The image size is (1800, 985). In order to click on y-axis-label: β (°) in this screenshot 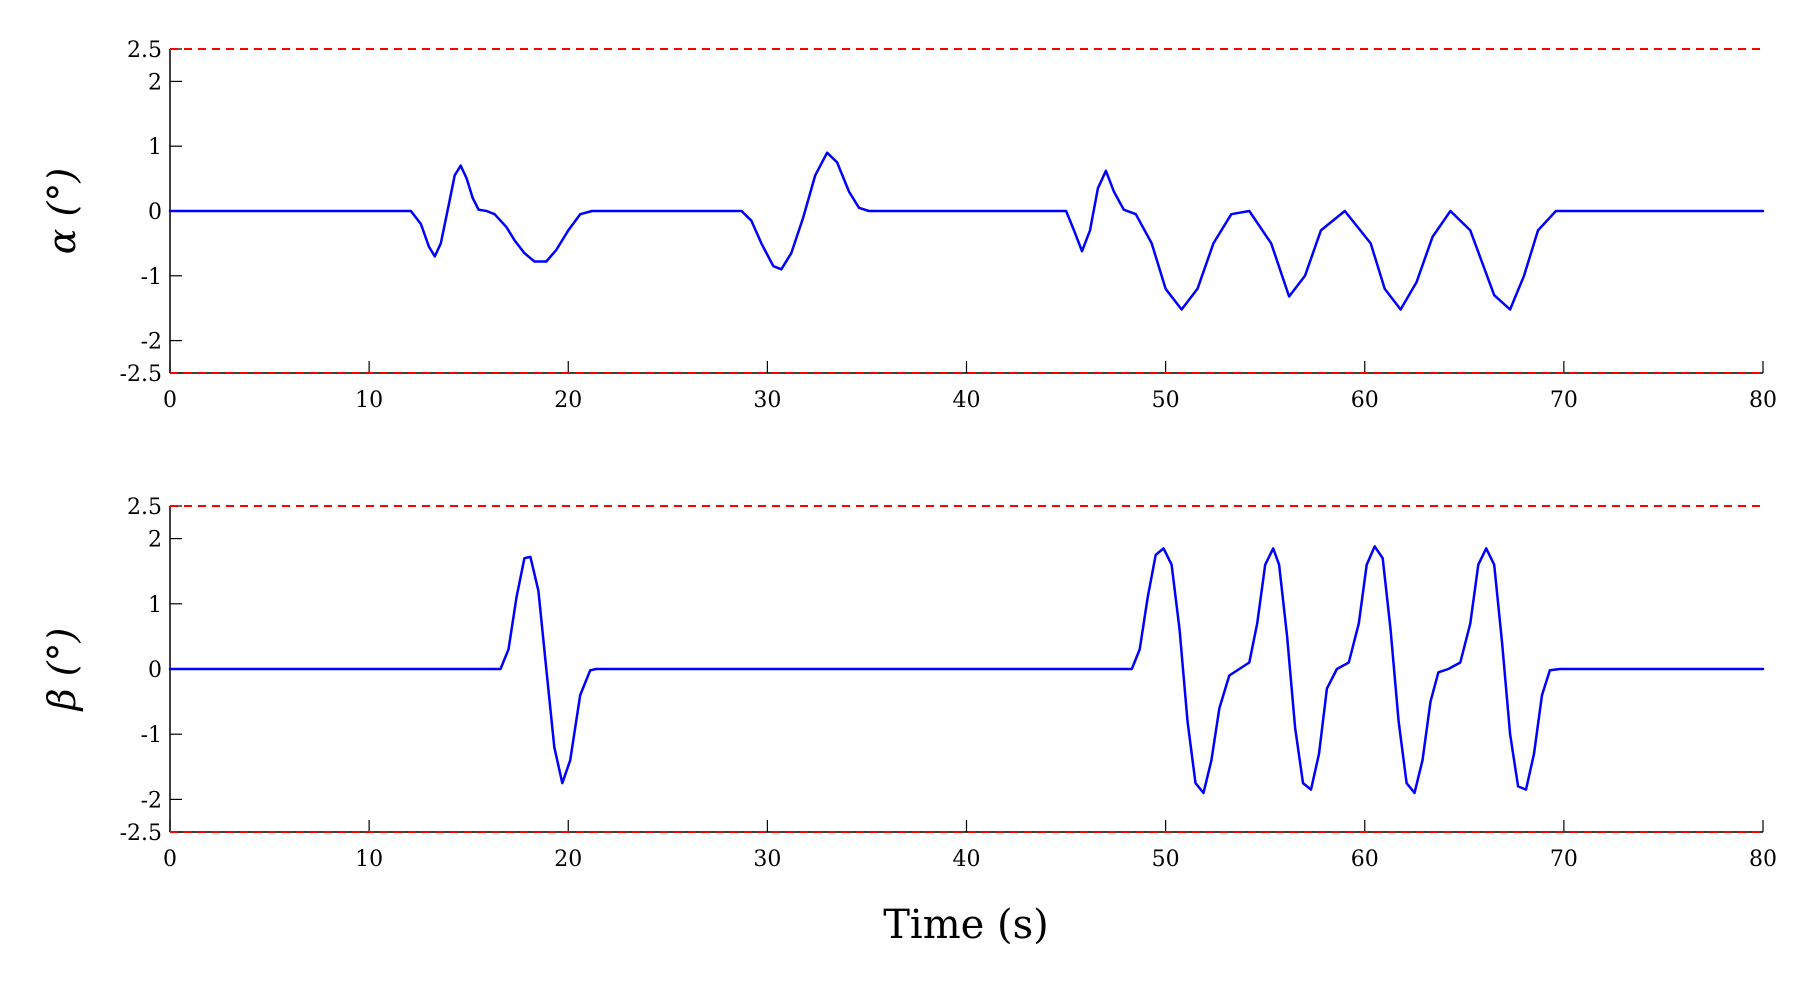, I will do `click(62, 670)`.